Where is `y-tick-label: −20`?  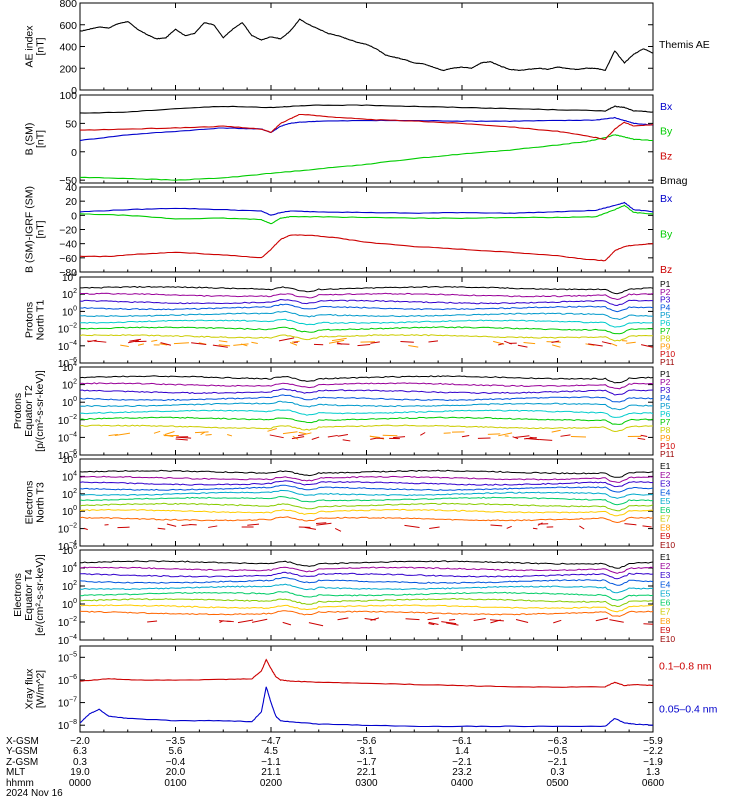 y-tick-label: −20 is located at coordinates (68, 231).